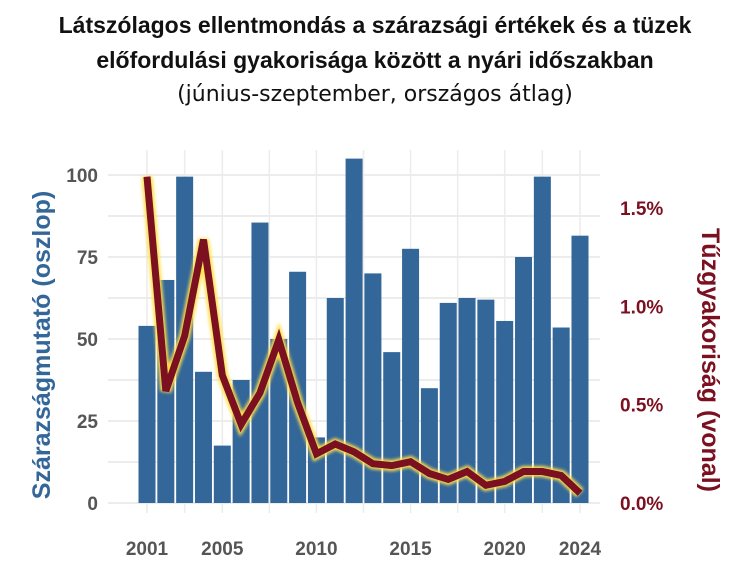 The image size is (750, 569). What do you see at coordinates (710, 360) in the screenshot?
I see `right-axis-label: Tűzgyakoriság (vonal)` at bounding box center [710, 360].